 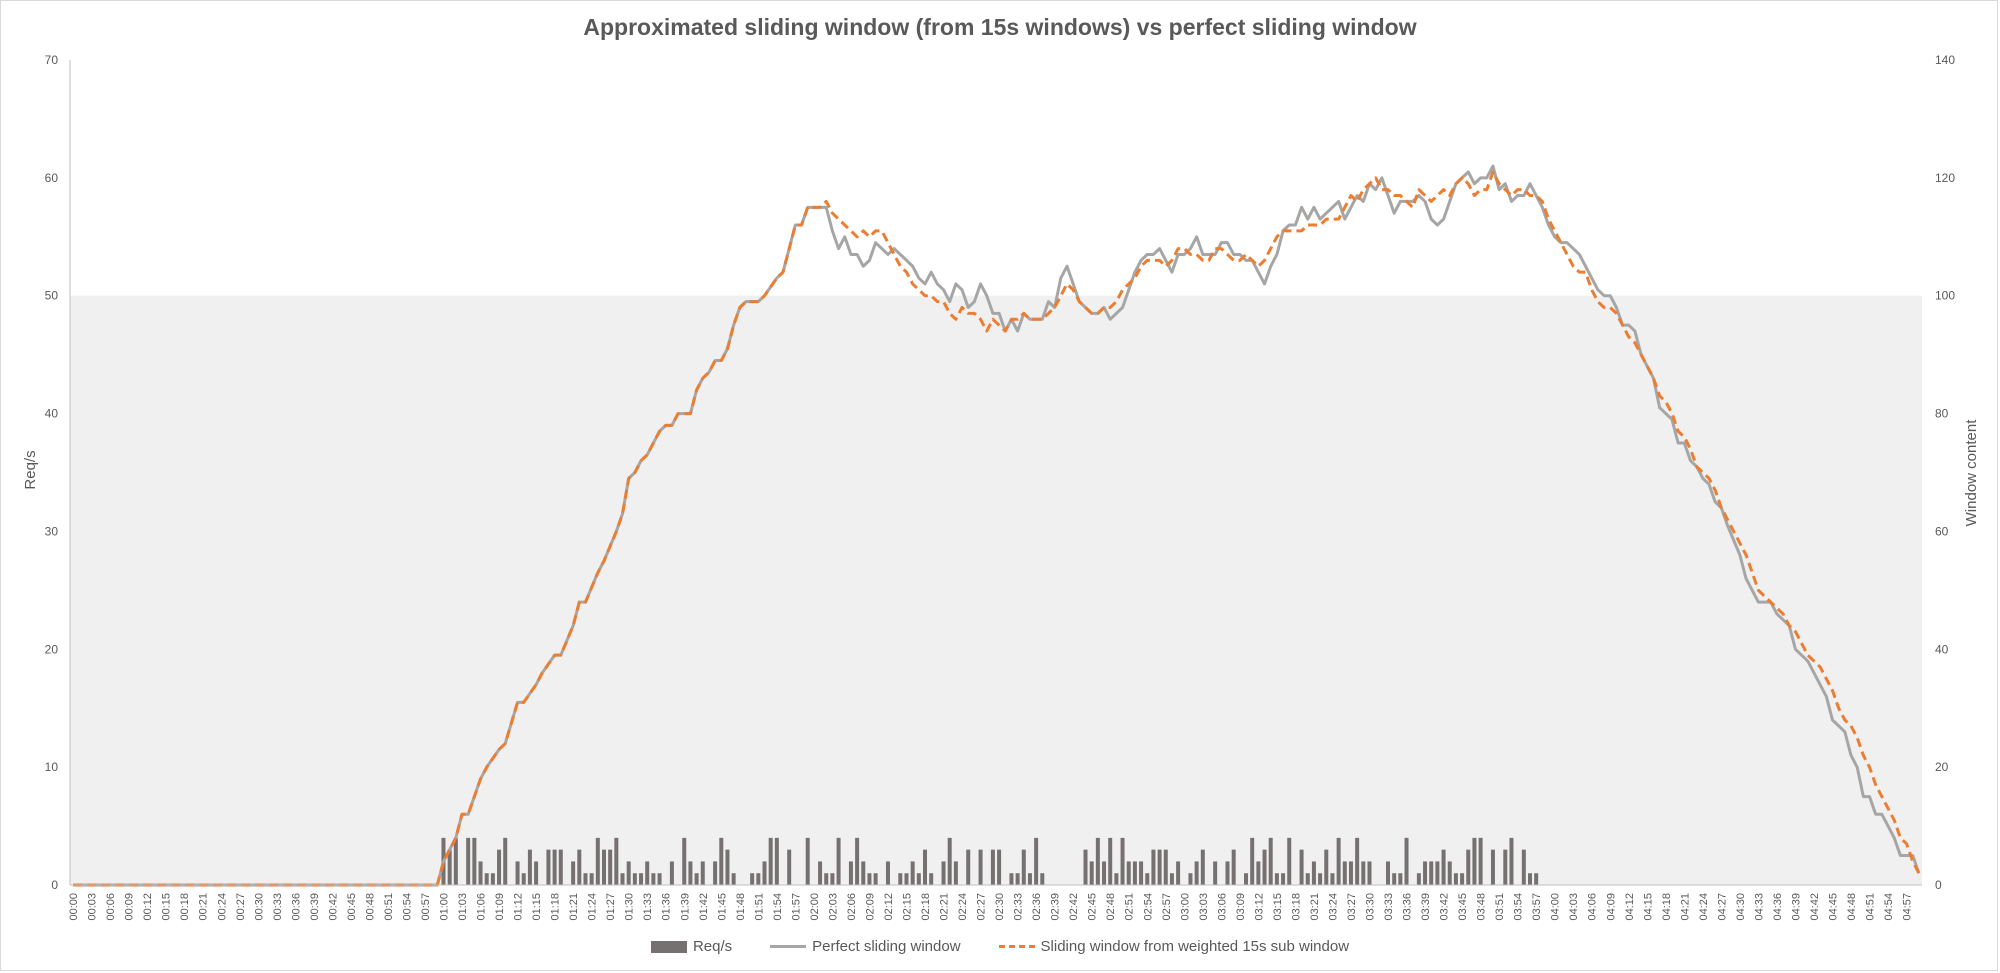 What do you see at coordinates (611, 907) in the screenshot?
I see `x-tick: 01:27` at bounding box center [611, 907].